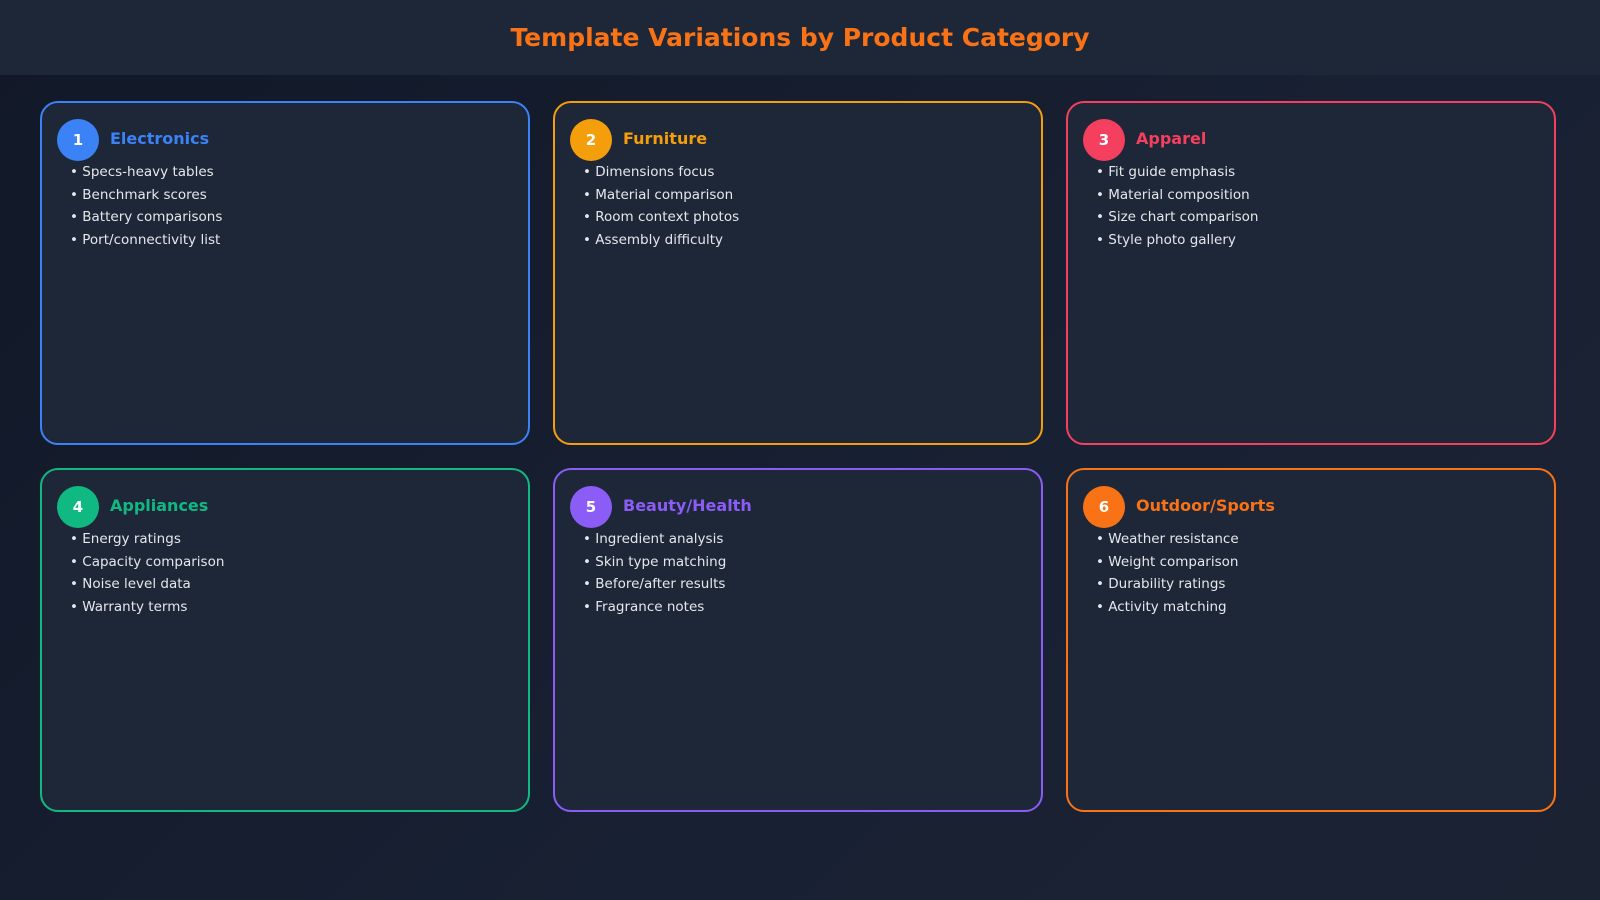 The image size is (1600, 900). What do you see at coordinates (1177, 217) in the screenshot?
I see `list-item: Size chart comparison` at bounding box center [1177, 217].